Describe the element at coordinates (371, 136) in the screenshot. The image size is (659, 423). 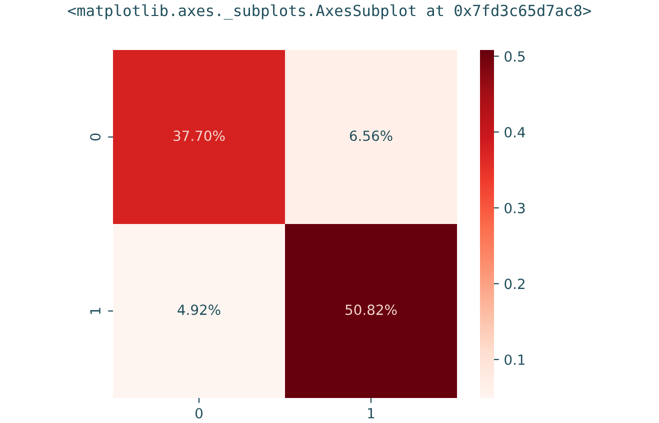
I see `data-label: 6.56%` at that location.